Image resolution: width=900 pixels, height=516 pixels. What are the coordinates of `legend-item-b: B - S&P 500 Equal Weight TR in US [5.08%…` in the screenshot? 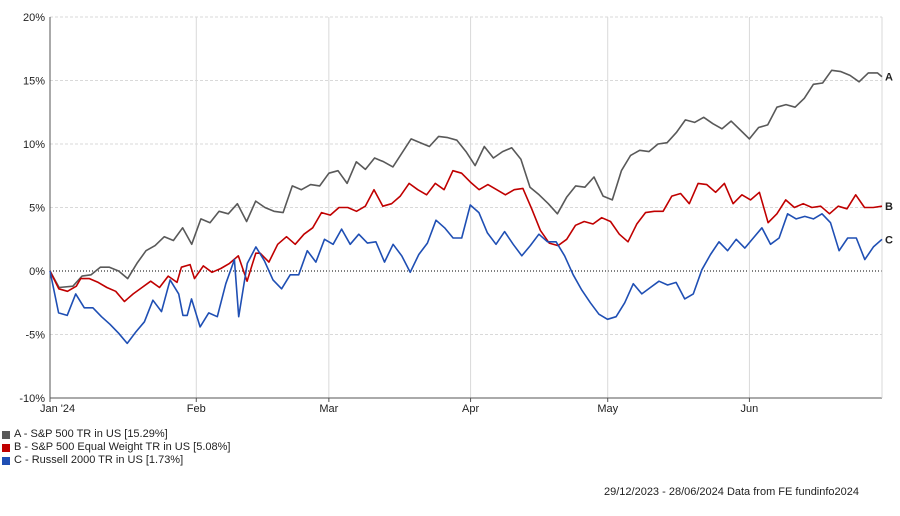 It's located at (116, 447).